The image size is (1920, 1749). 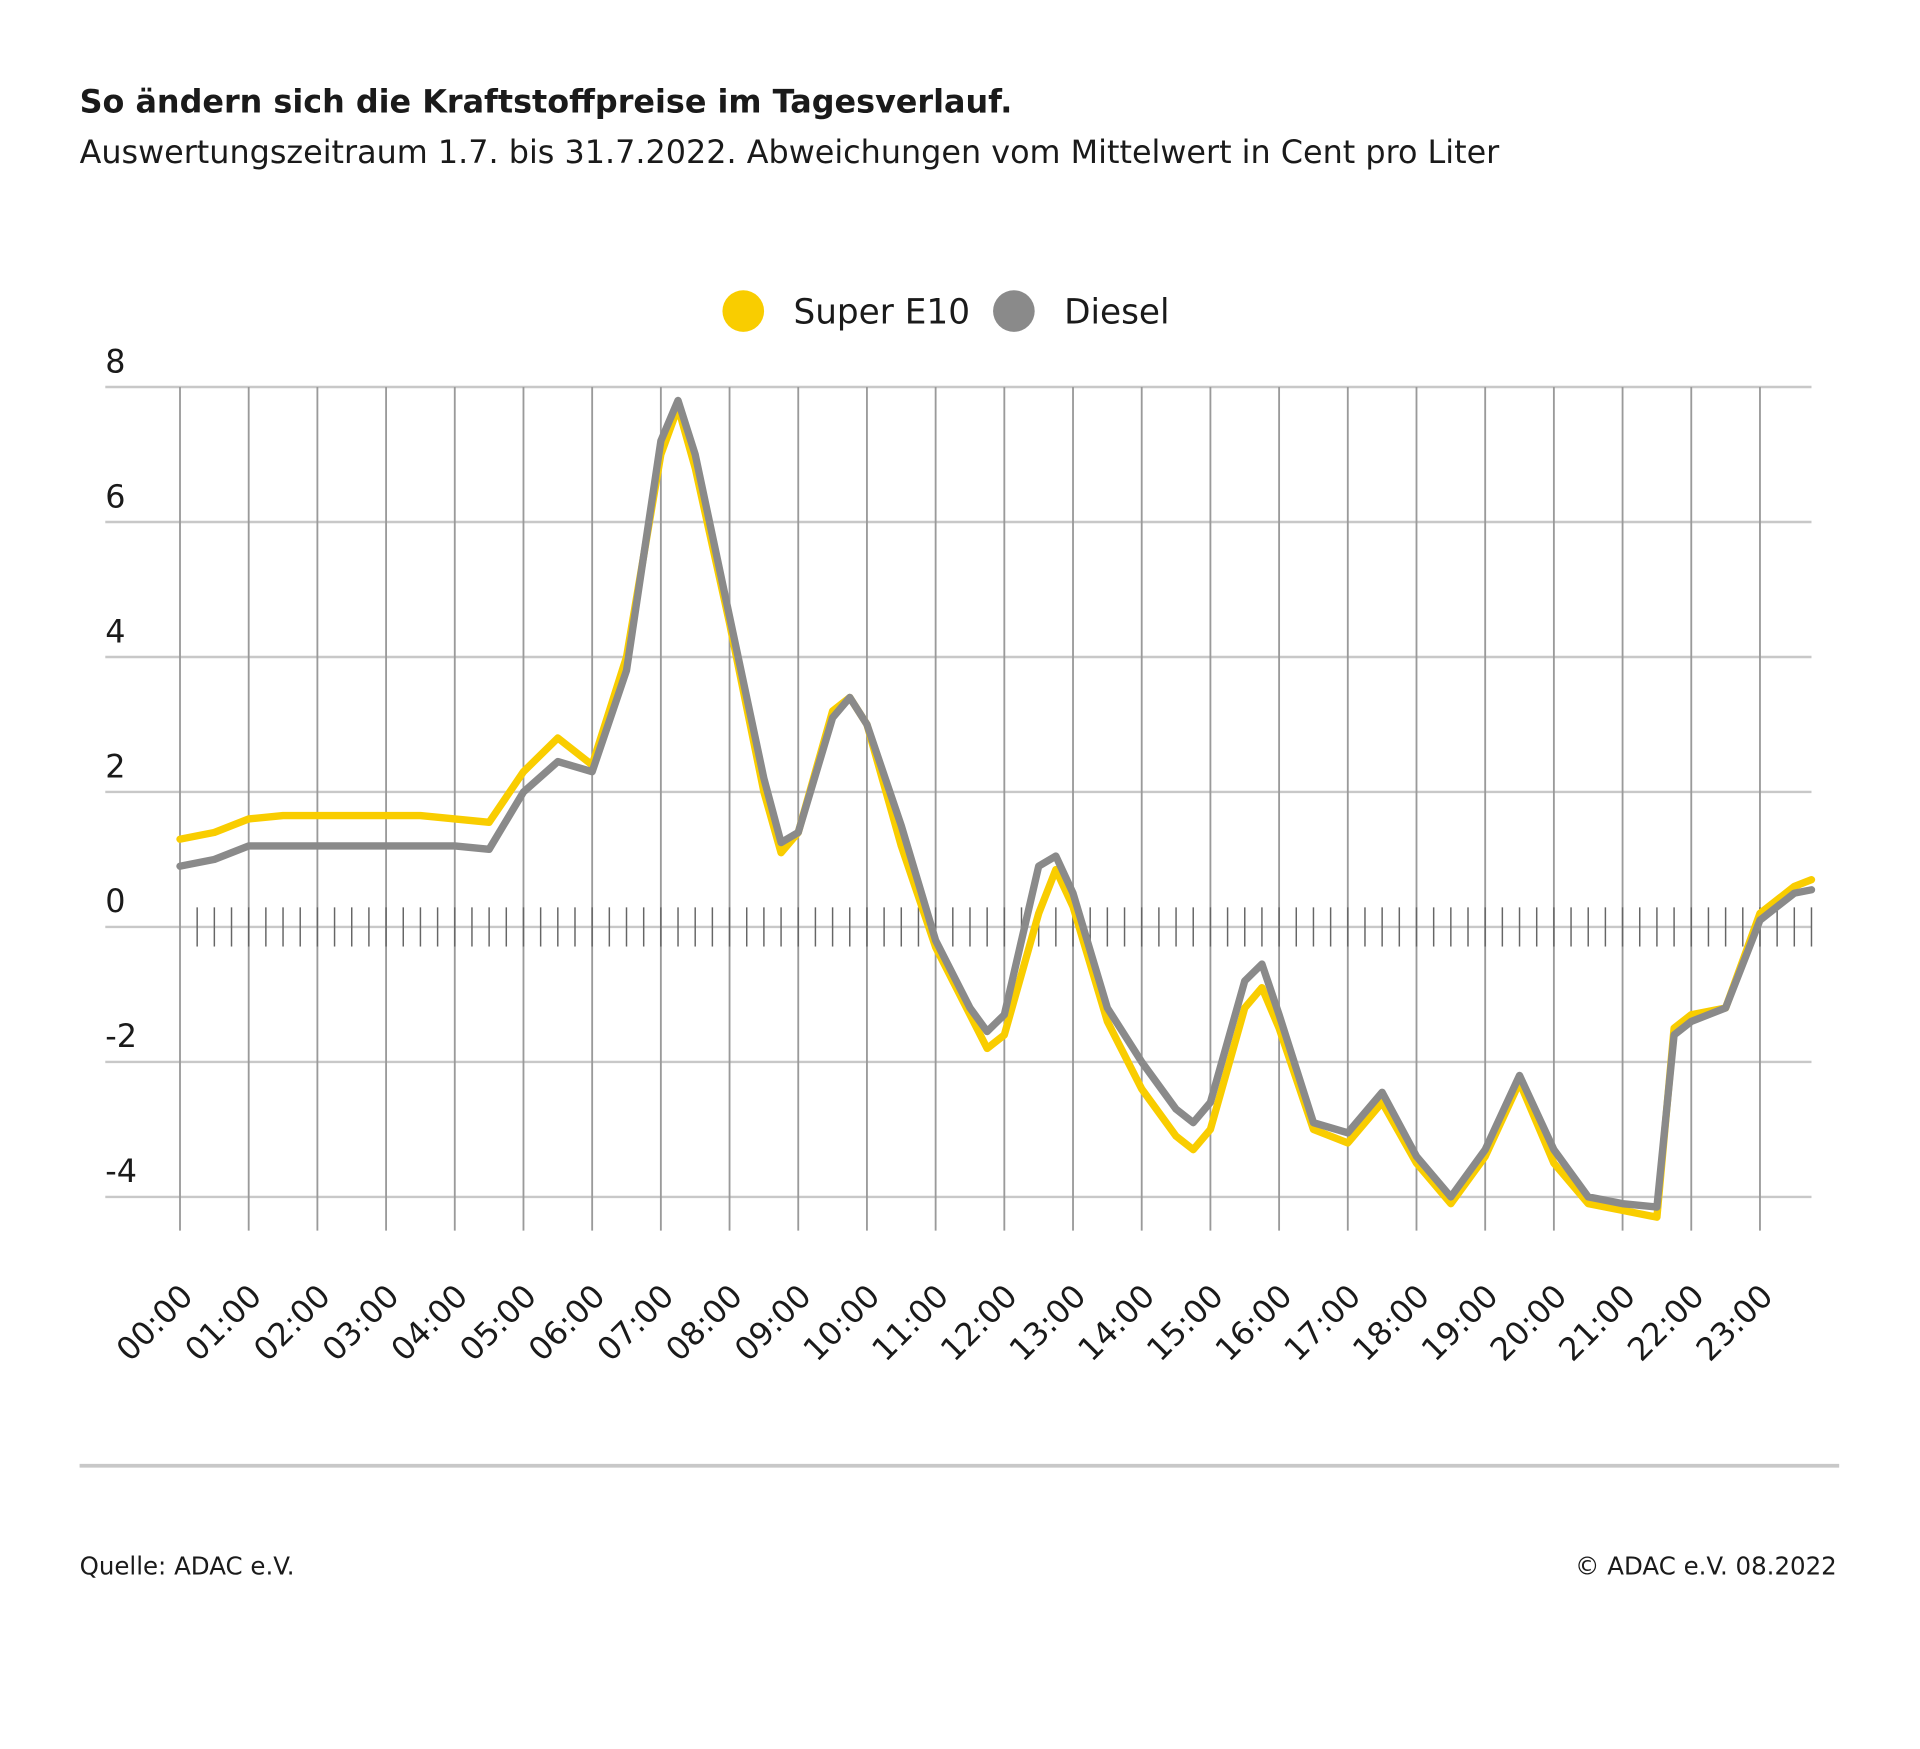 What do you see at coordinates (979, 1323) in the screenshot?
I see `x-tick-label: 12:00` at bounding box center [979, 1323].